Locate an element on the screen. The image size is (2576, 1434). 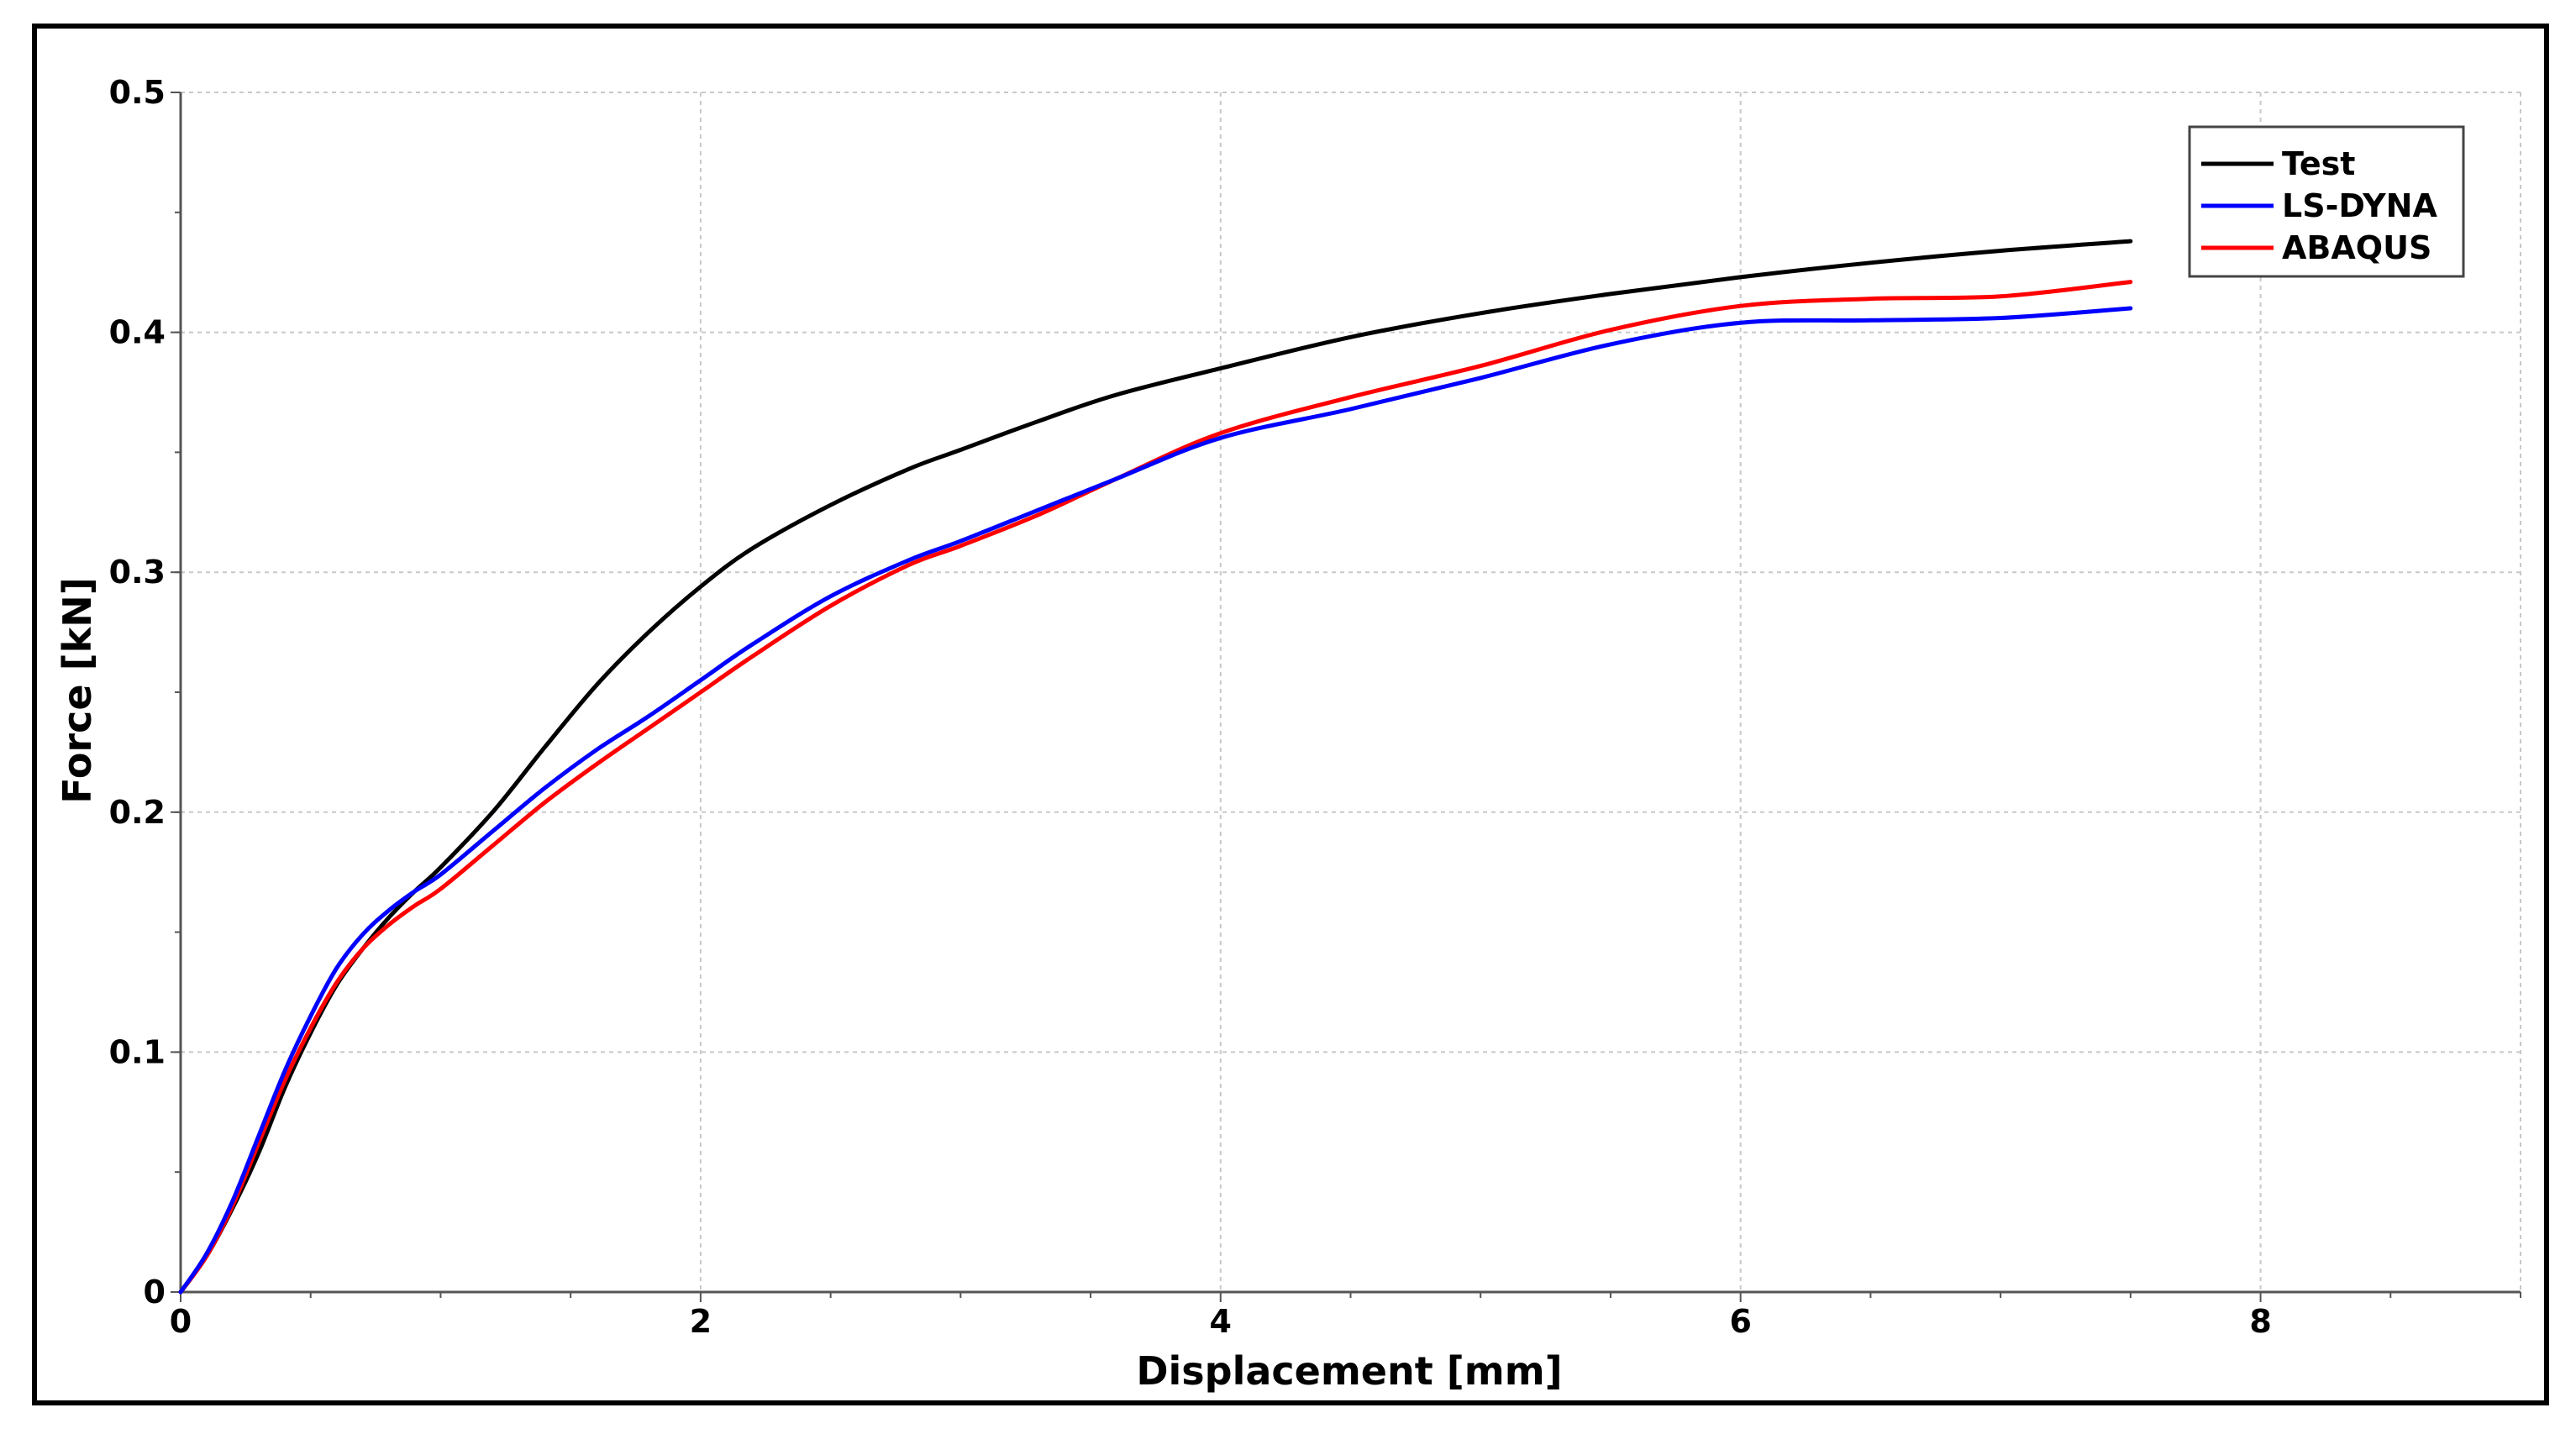
legend-label: ABAQUS is located at coordinates (2356, 247).